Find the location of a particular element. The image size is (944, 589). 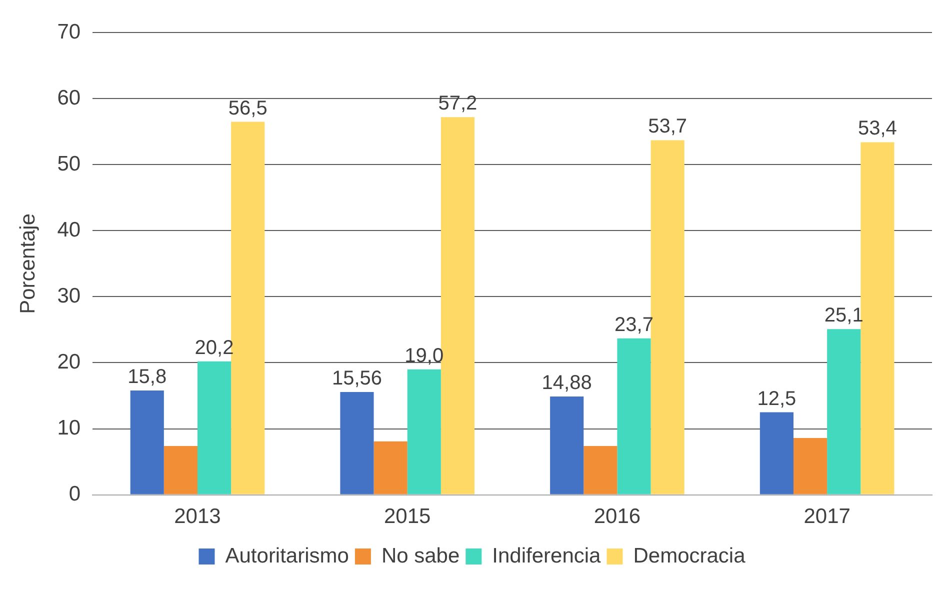

y-tick-label: 10 is located at coordinates (69, 428).